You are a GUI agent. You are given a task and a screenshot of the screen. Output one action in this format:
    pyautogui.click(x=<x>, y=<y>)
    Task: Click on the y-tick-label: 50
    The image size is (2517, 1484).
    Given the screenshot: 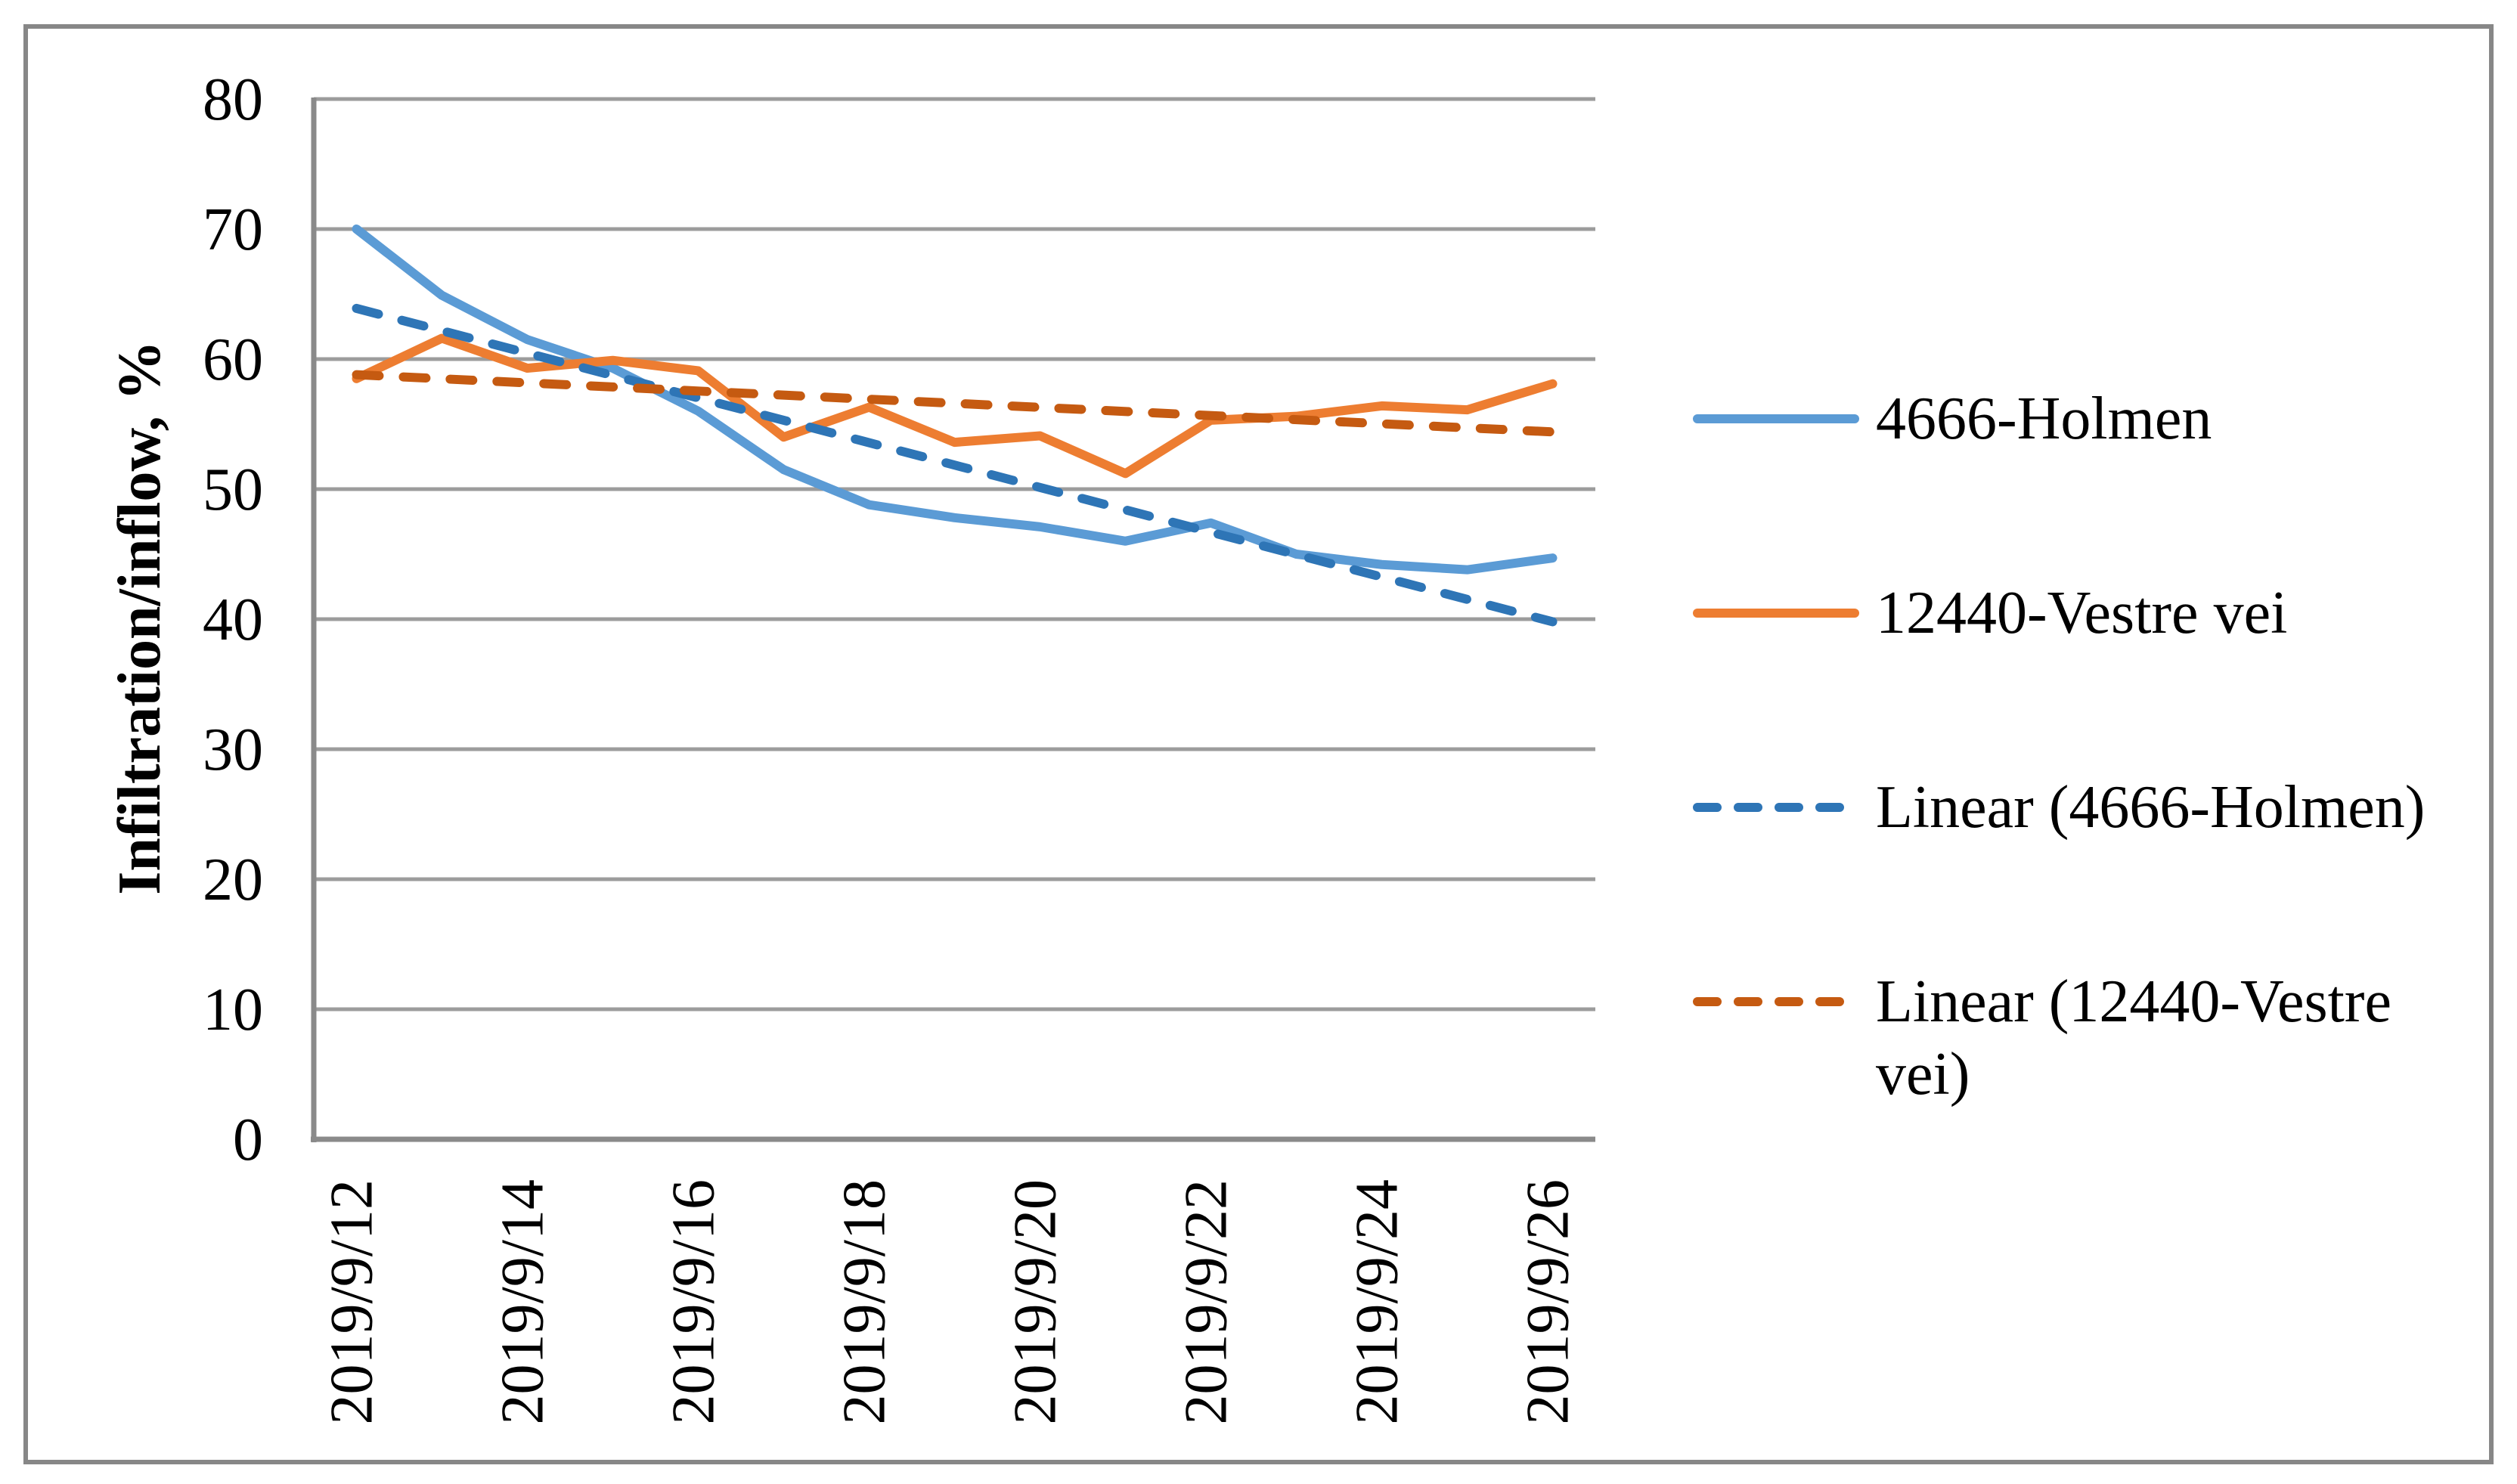 What is the action you would take?
    pyautogui.click(x=233, y=490)
    